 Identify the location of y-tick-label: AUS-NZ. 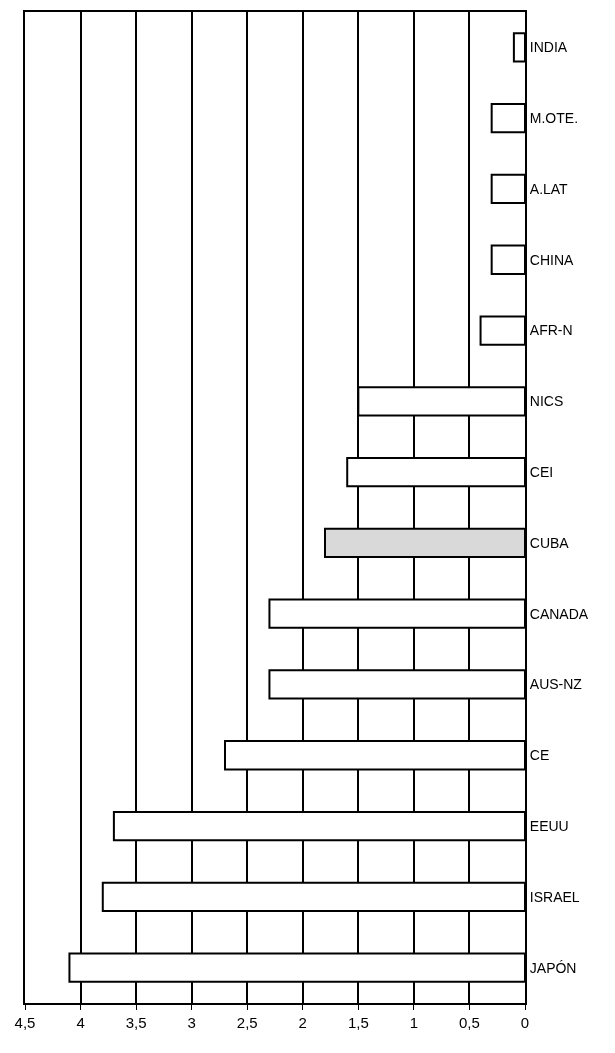
(556, 684).